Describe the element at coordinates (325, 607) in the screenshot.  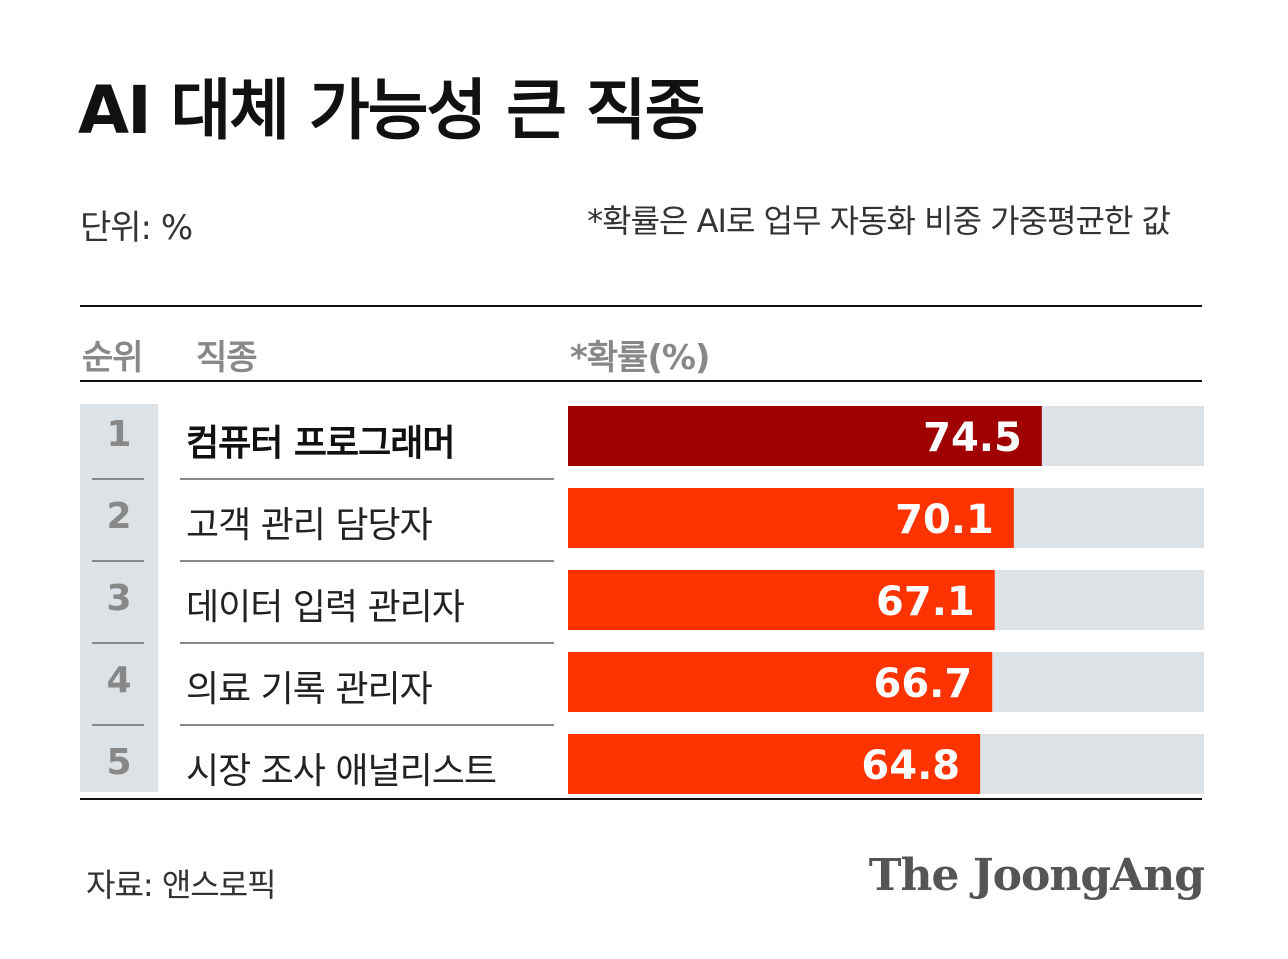
I see `job-label: 데이터 입력 관리자` at that location.